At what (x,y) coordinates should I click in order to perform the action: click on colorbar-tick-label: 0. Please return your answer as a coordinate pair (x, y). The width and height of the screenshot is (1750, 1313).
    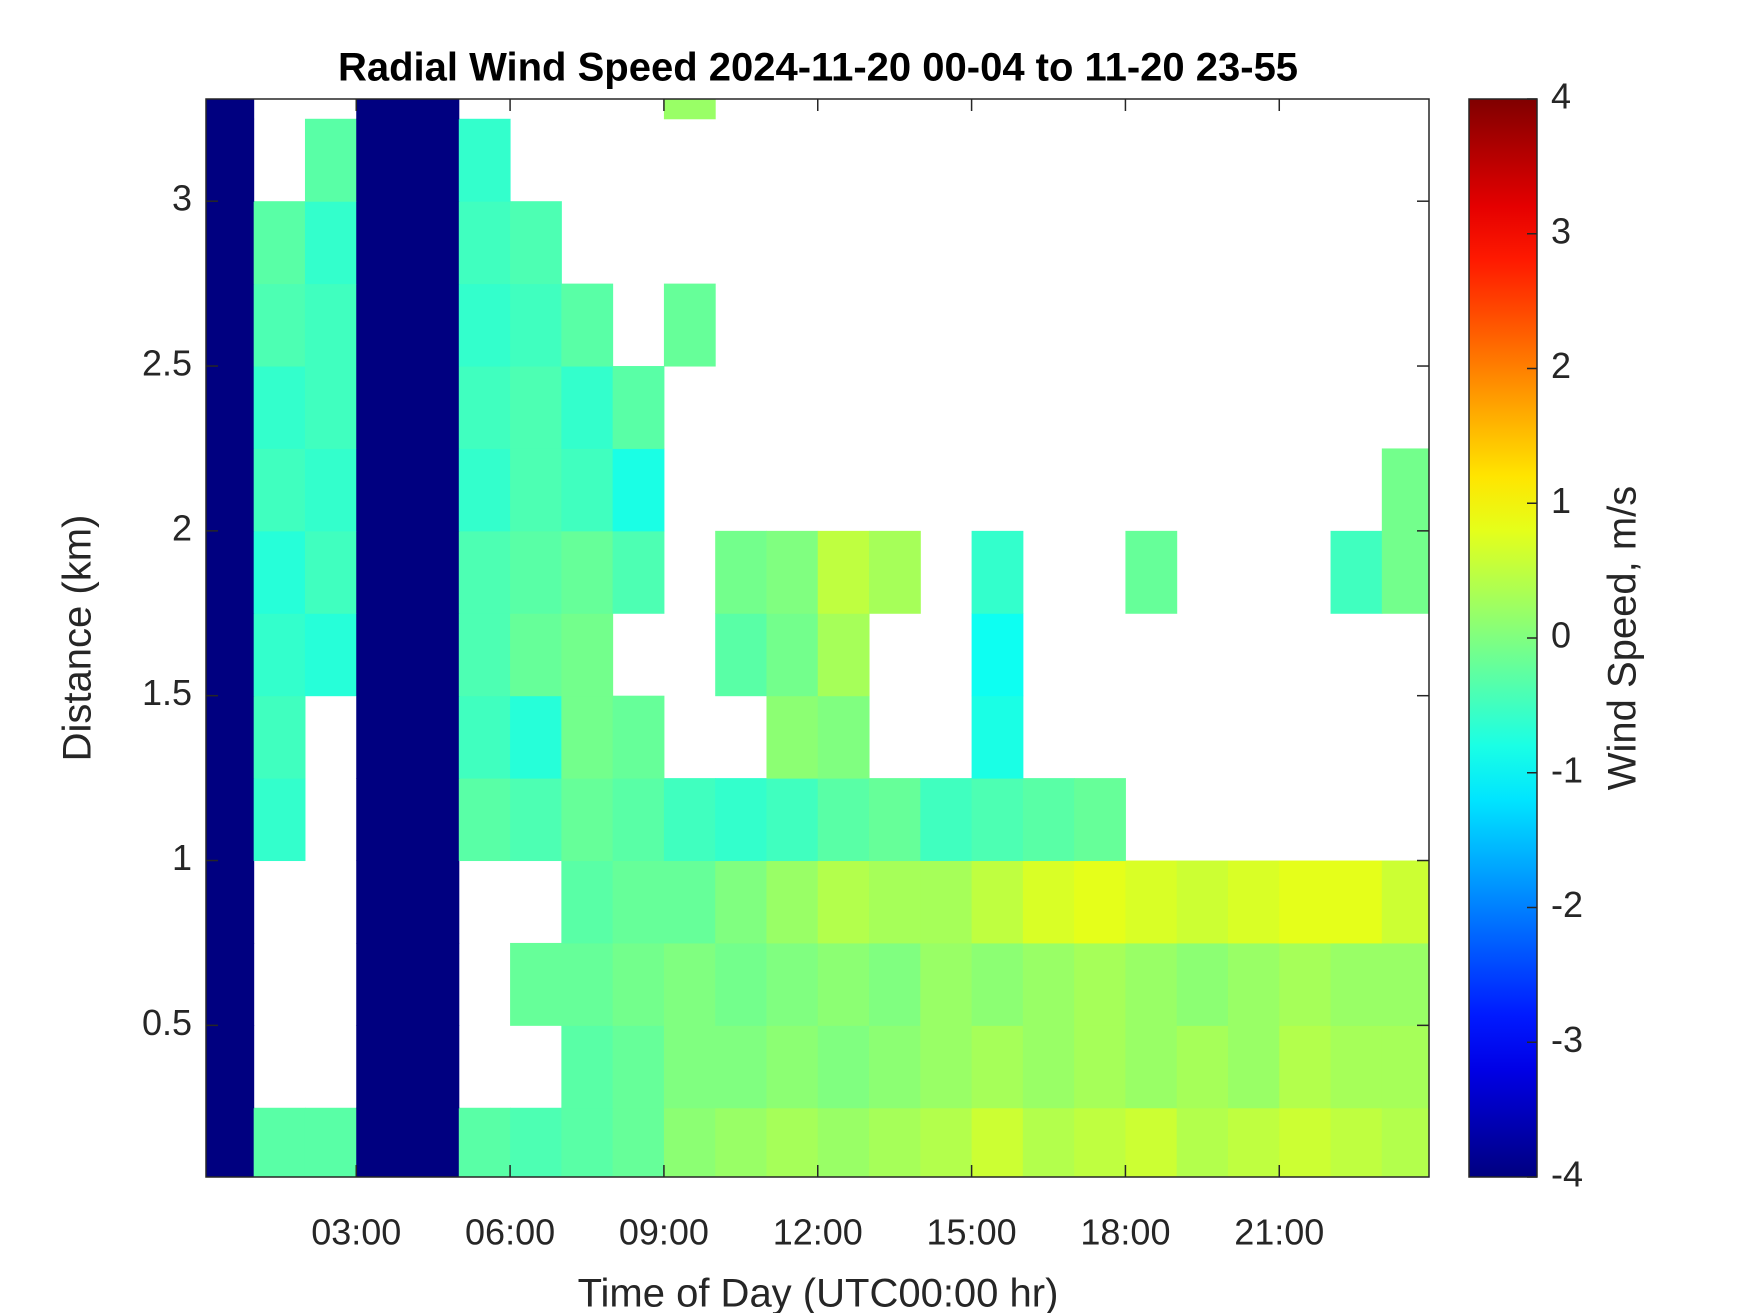
    Looking at the image, I should click on (1561, 635).